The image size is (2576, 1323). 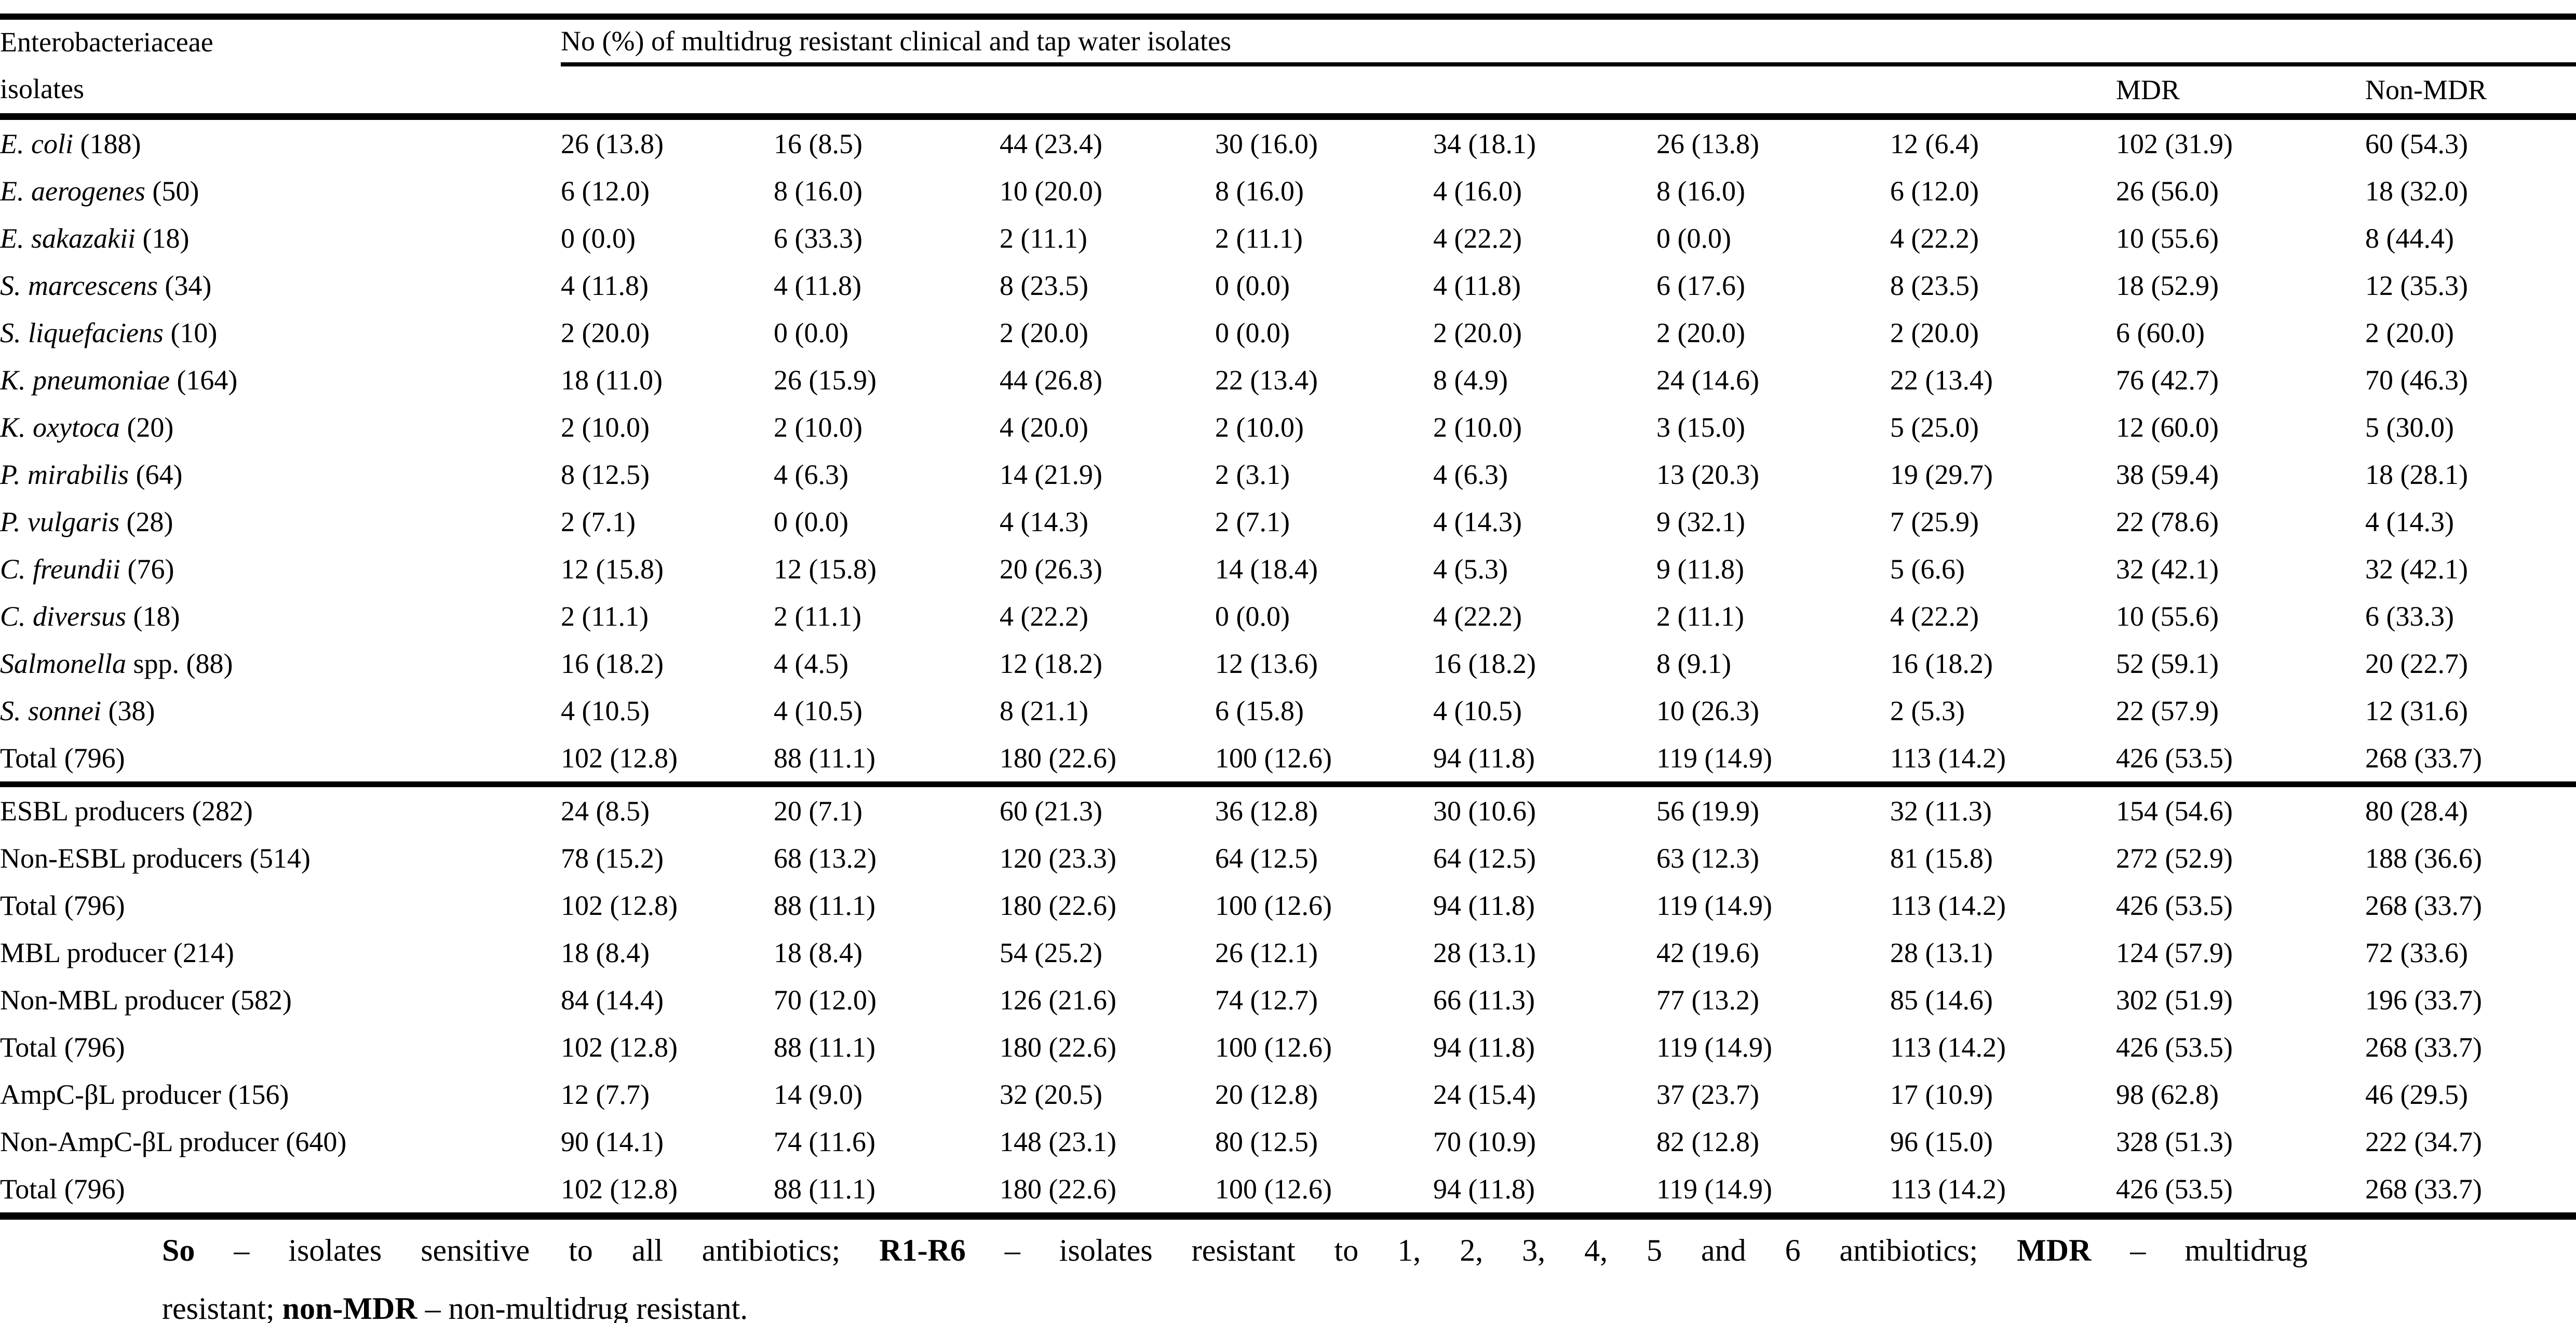 What do you see at coordinates (2174, 144) in the screenshot?
I see `value-cell-mdr: 102 (31.9)` at bounding box center [2174, 144].